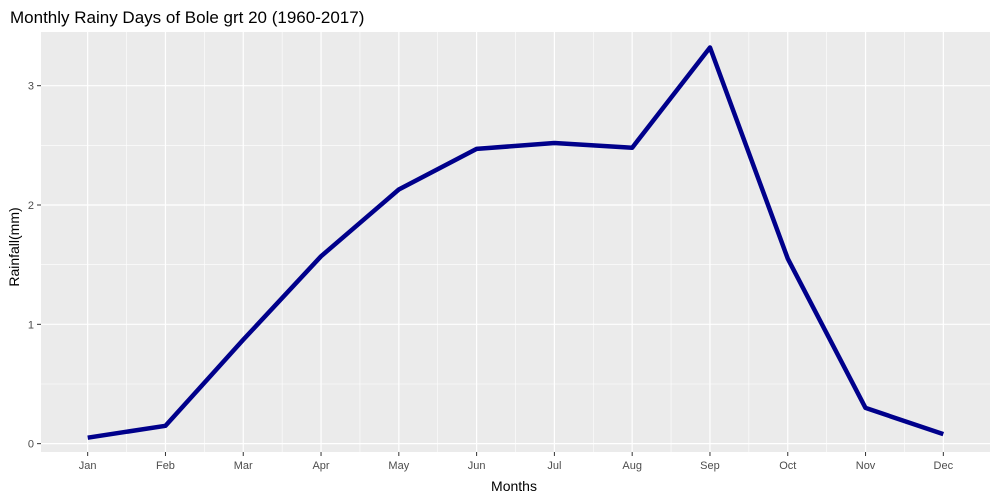  I want to click on x-tick-label: Jun, so click(477, 466).